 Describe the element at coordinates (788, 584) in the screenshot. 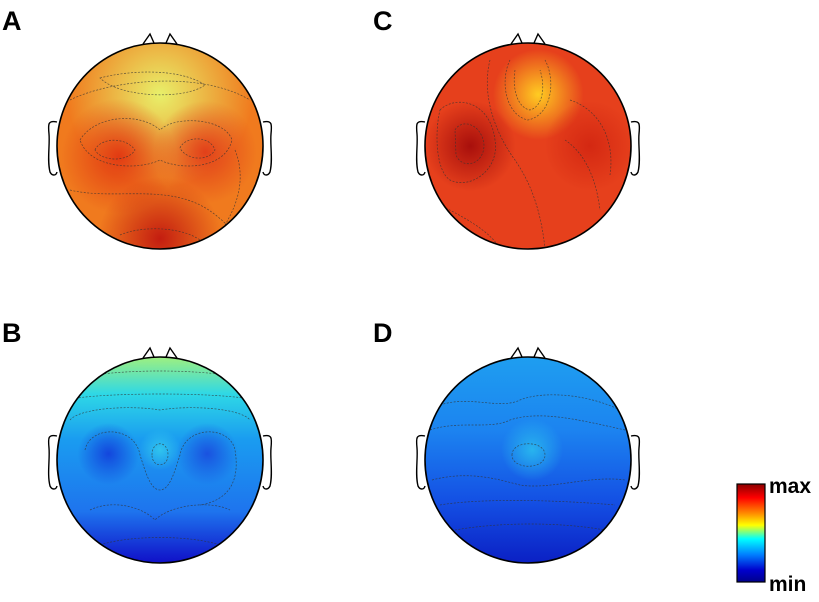

I see `colorbar-min-label: min` at that location.